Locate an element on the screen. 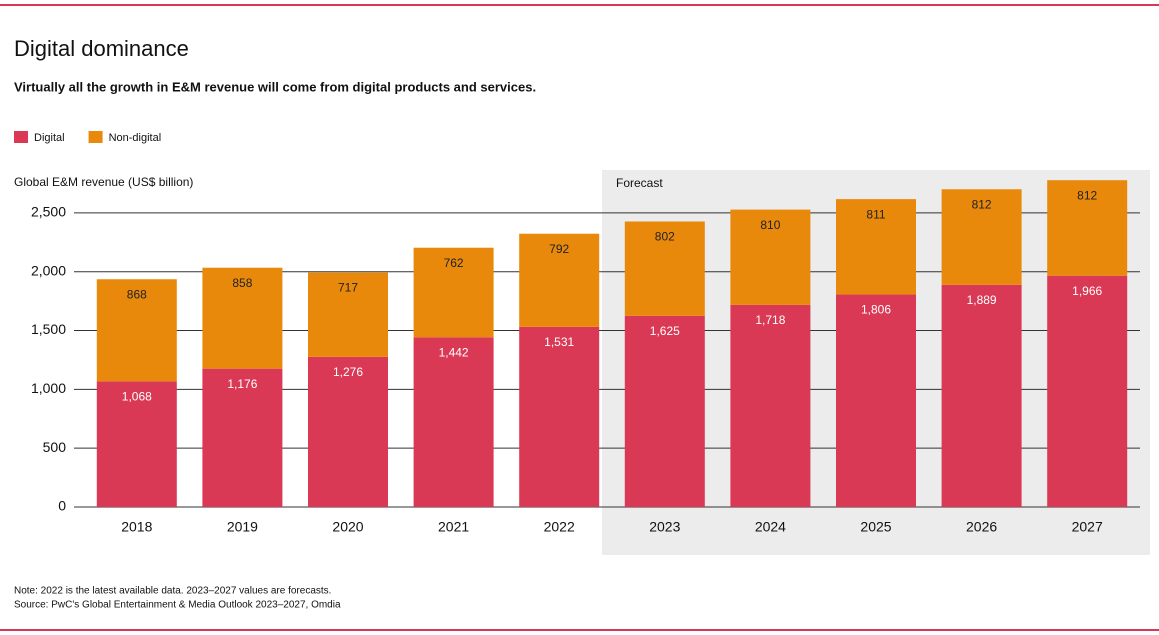 This screenshot has width=1159, height=635. value-label: 1,276 is located at coordinates (348, 372).